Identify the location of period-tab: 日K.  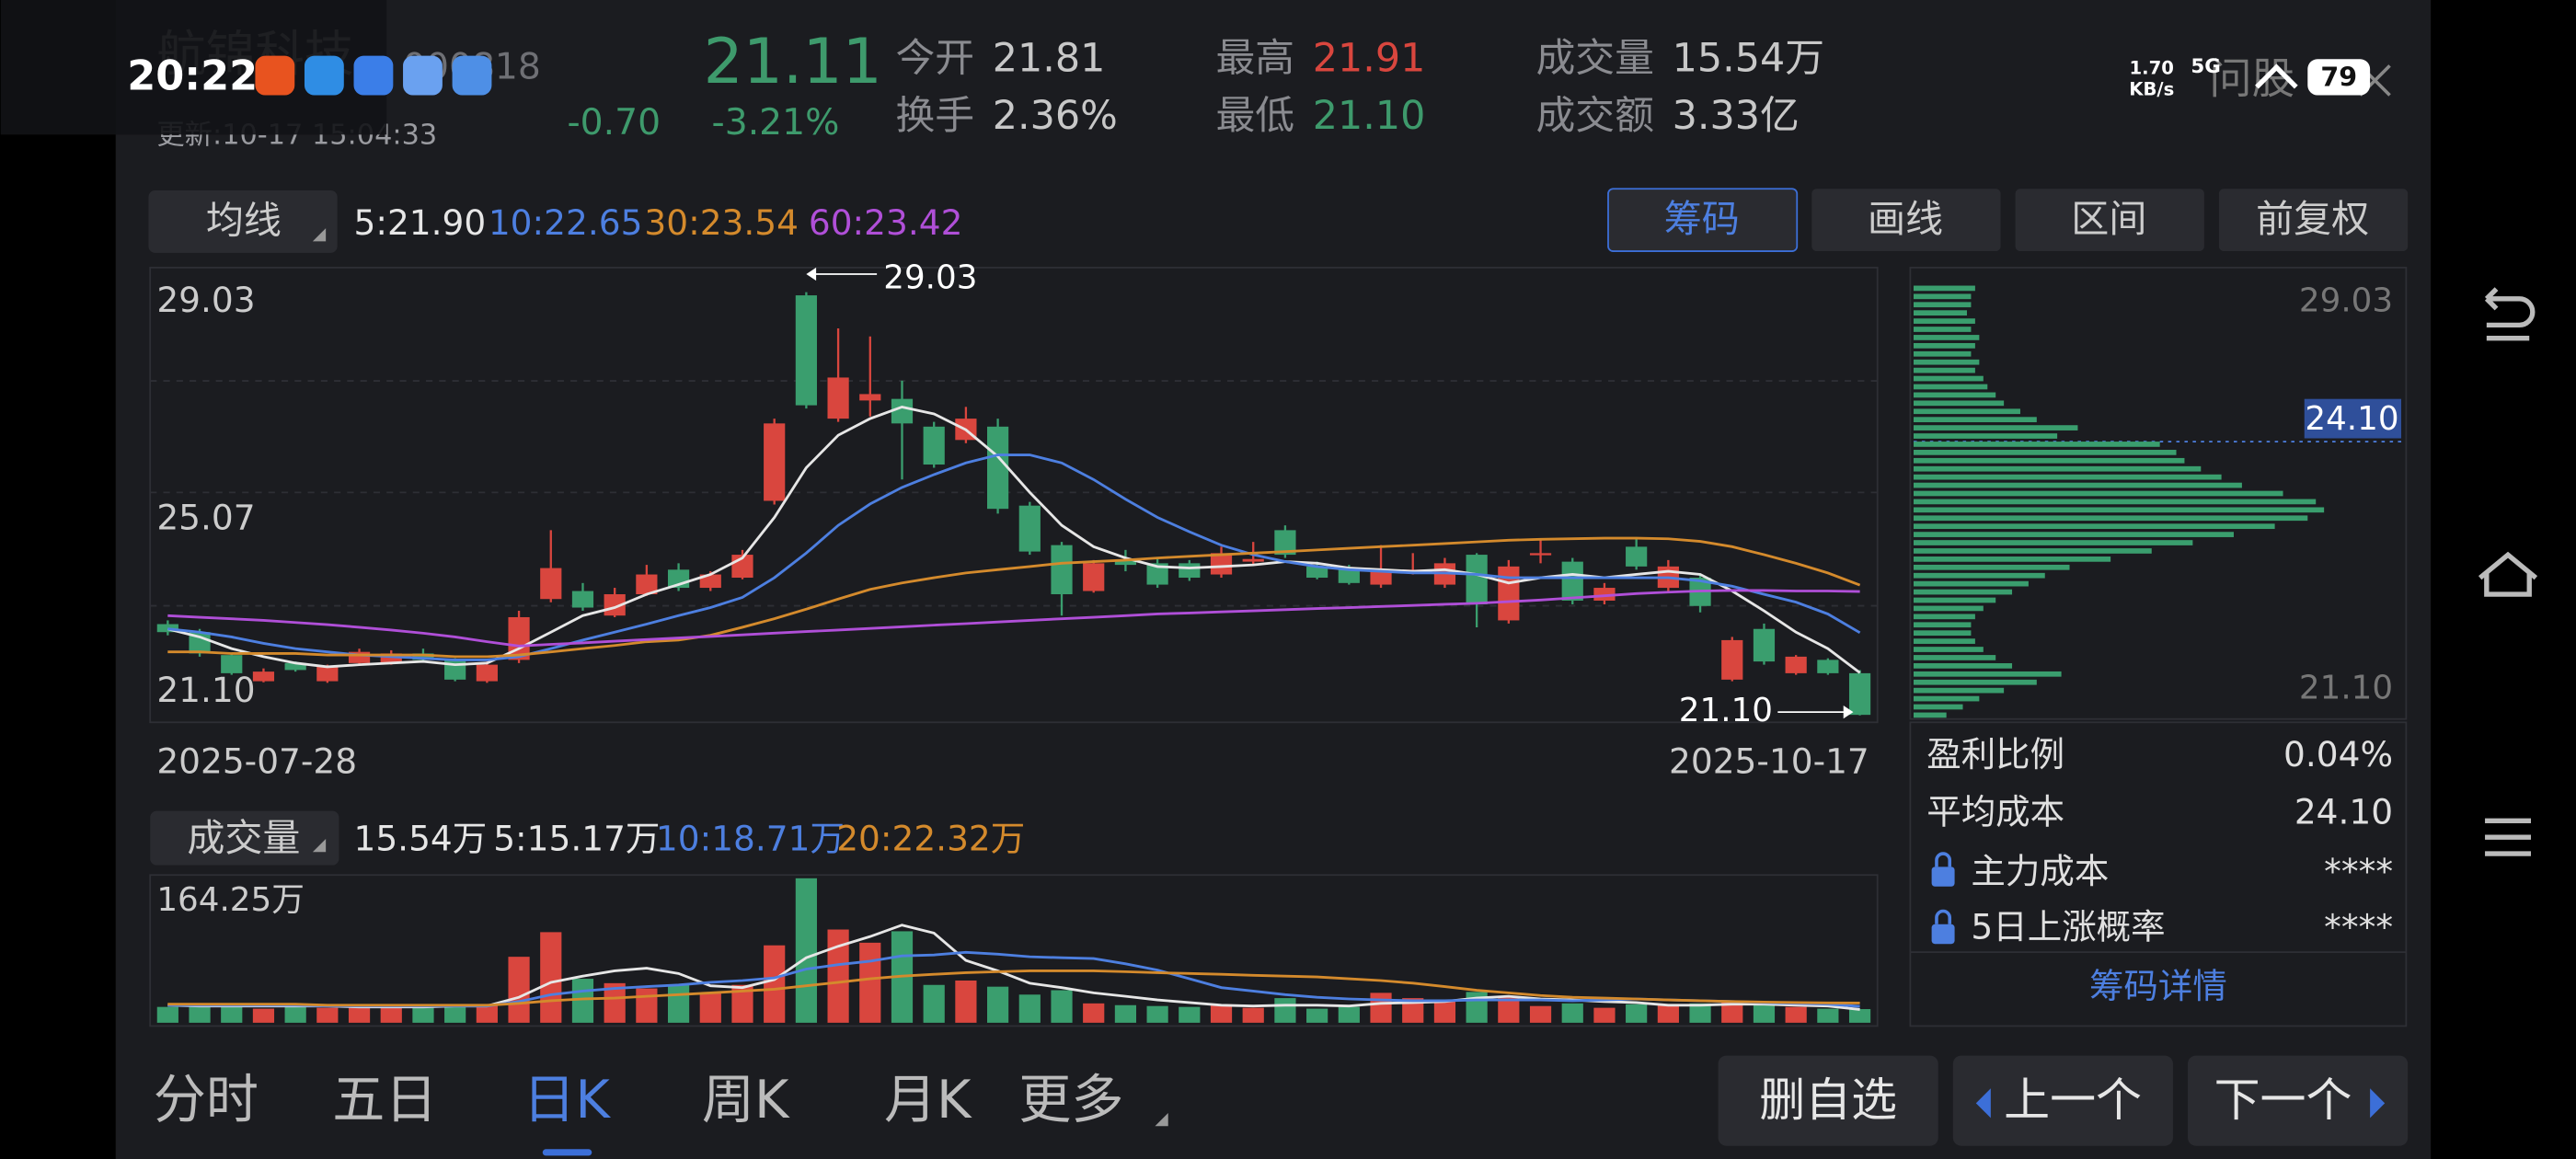
(567, 1100).